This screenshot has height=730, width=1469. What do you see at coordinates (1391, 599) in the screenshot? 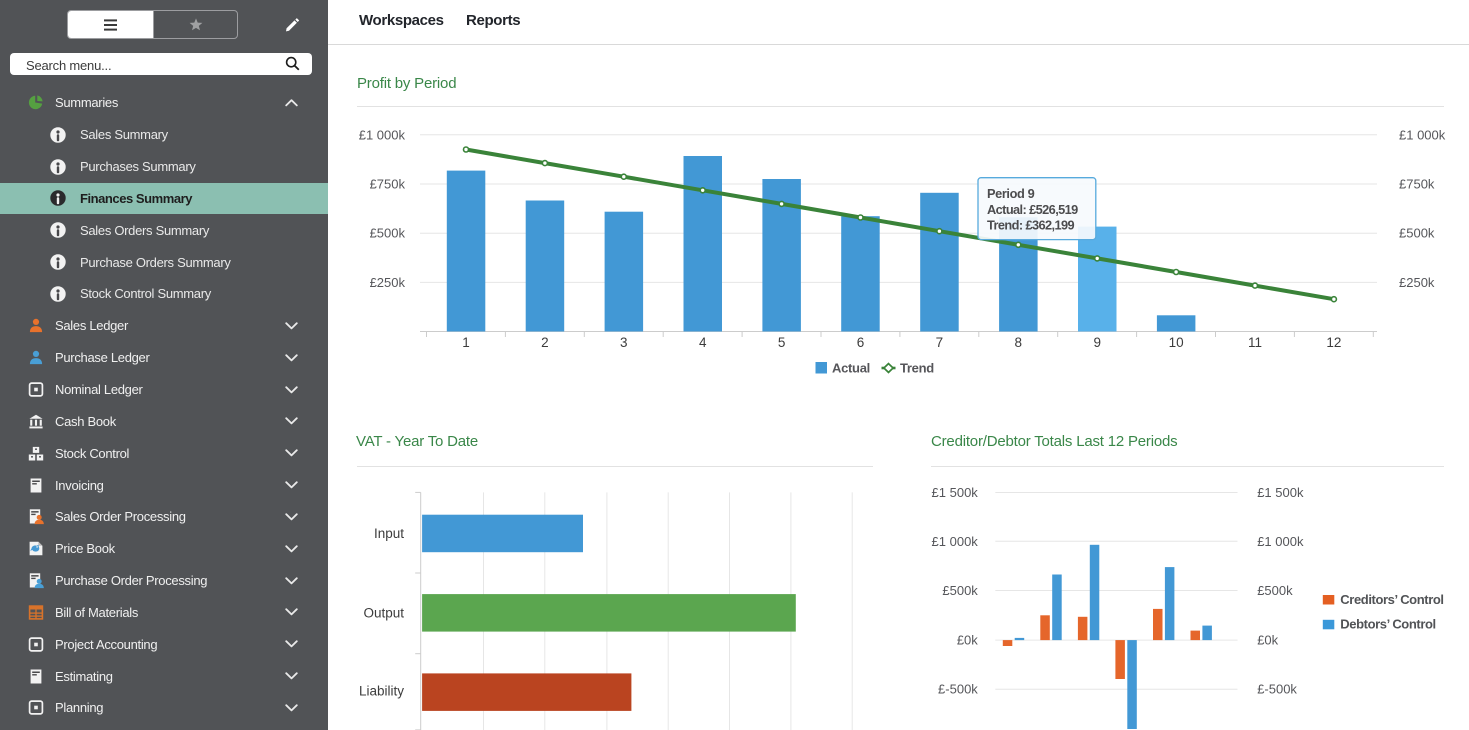
I see `svg-text: Creditors’ Control` at bounding box center [1391, 599].